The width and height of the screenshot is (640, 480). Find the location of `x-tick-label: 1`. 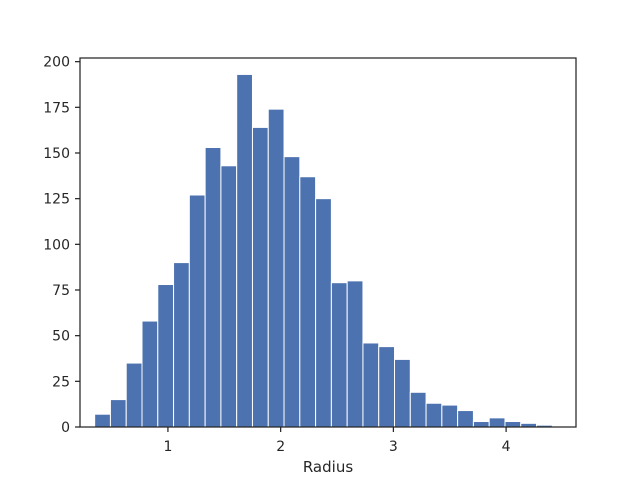

x-tick-label: 1 is located at coordinates (167, 447).